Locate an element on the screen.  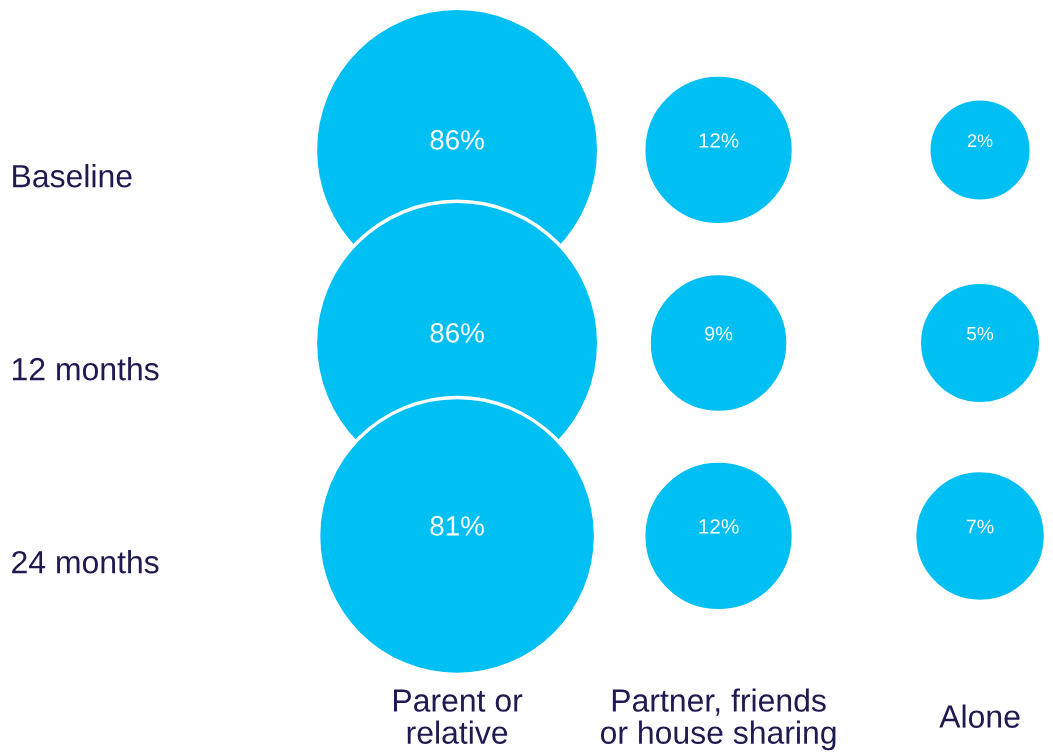
text: Baseline is located at coordinates (72, 176).